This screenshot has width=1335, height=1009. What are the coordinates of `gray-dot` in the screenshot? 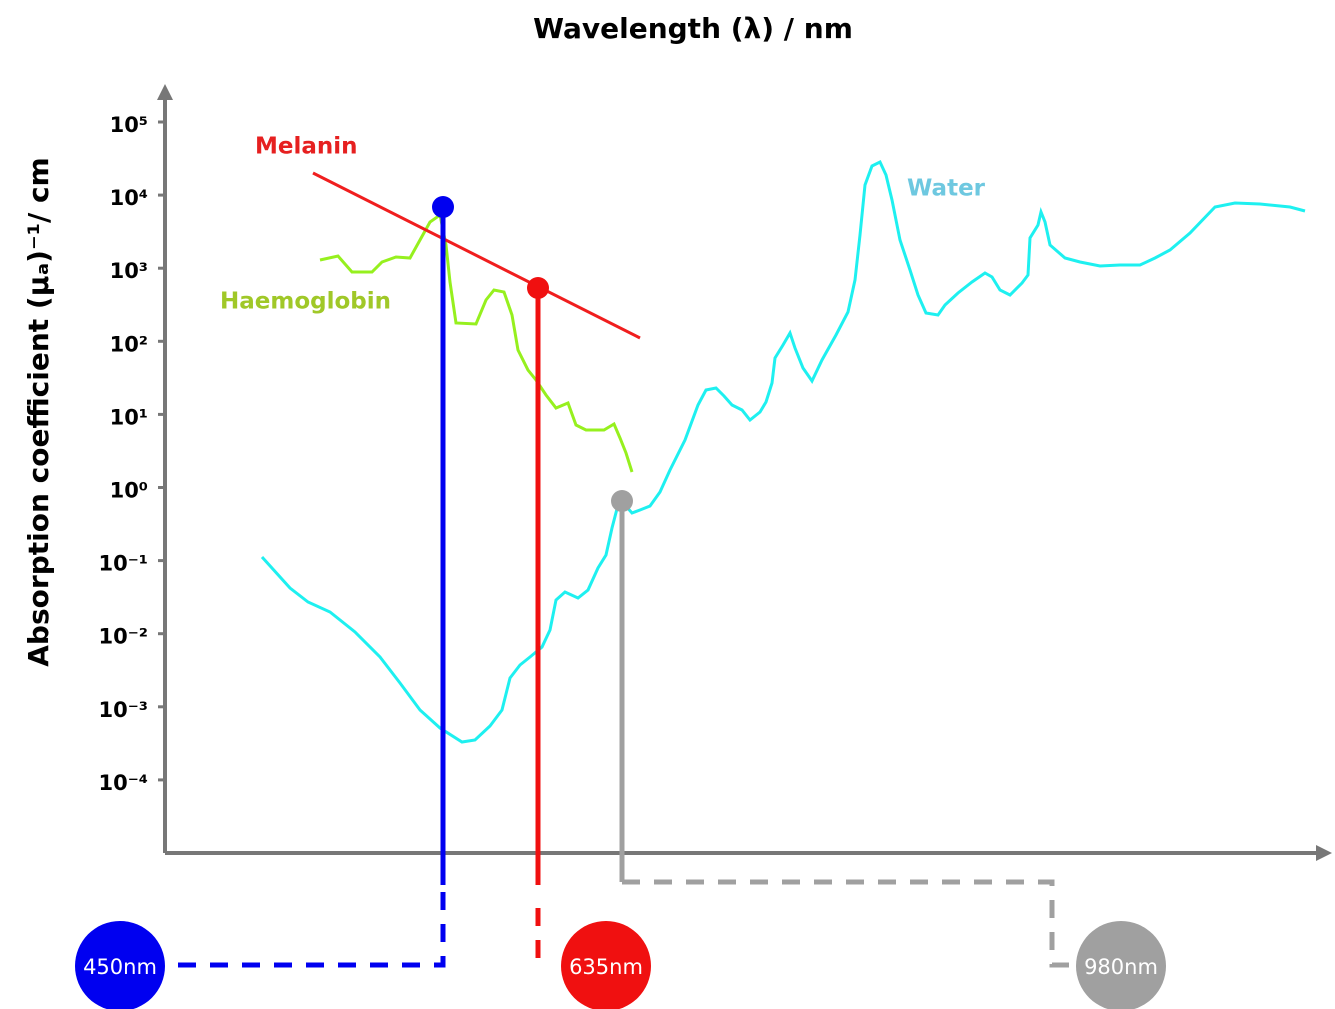 It's located at (622, 501).